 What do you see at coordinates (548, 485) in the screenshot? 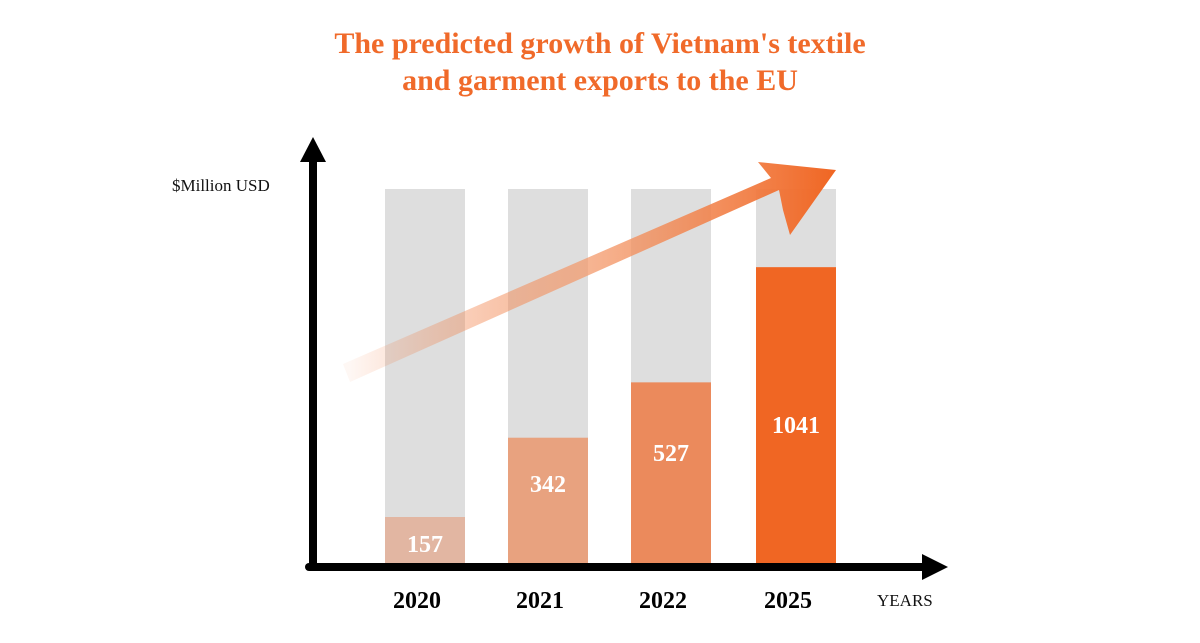
I see `data-label-2021: 342` at bounding box center [548, 485].